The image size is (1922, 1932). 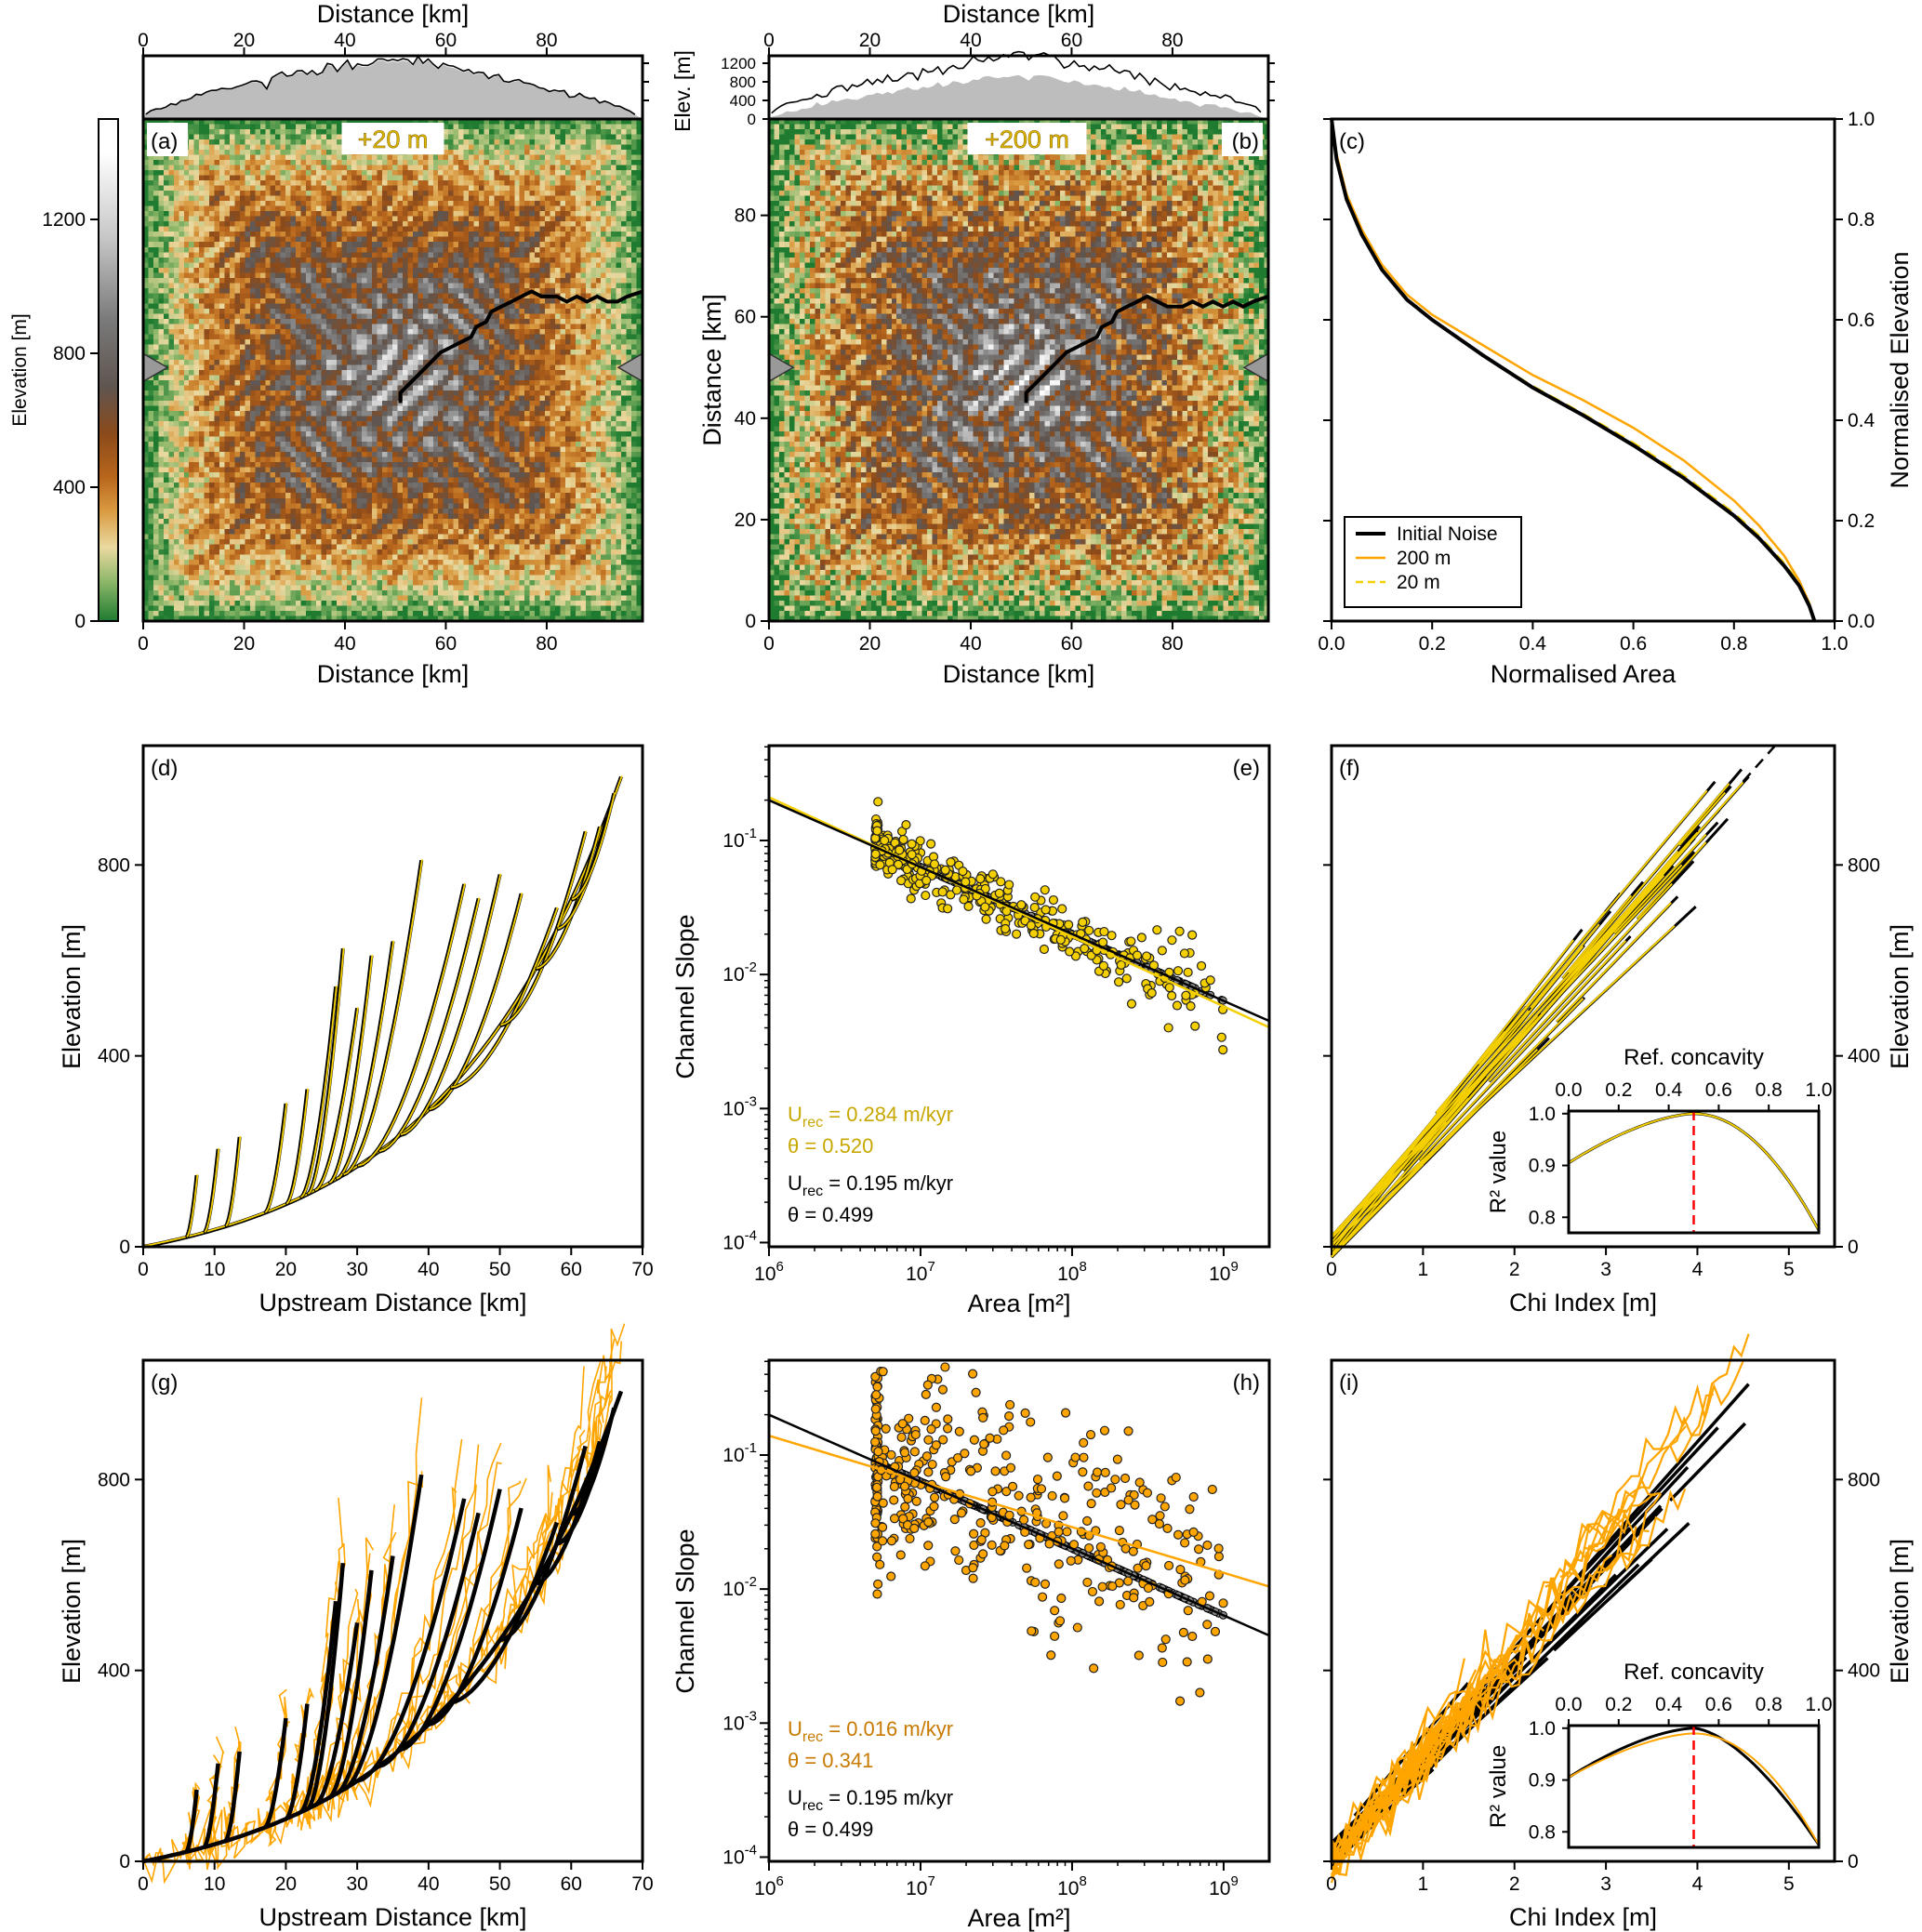 What do you see at coordinates (1864, 865) in the screenshot?
I see `tick-label: 800` at bounding box center [1864, 865].